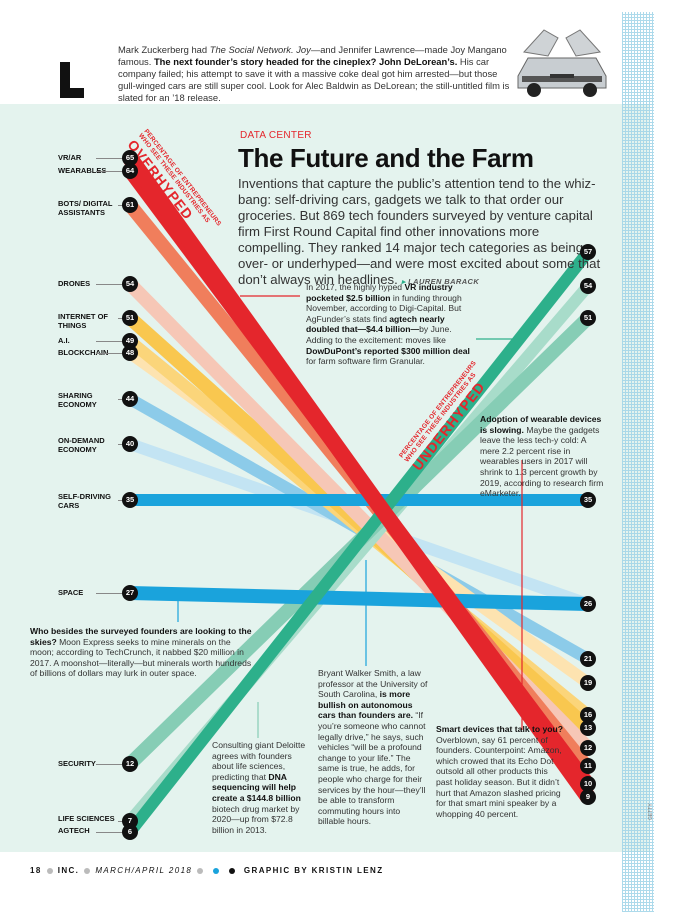  I want to click on category-label: SECURITY, so click(77, 763).